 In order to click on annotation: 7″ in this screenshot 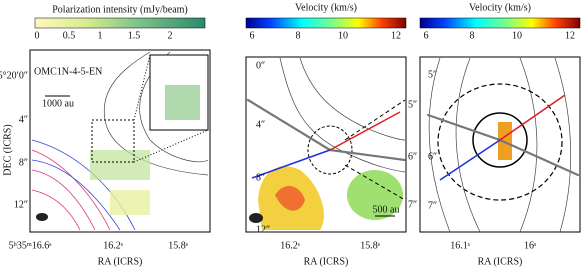, I will do `click(412, 204)`.